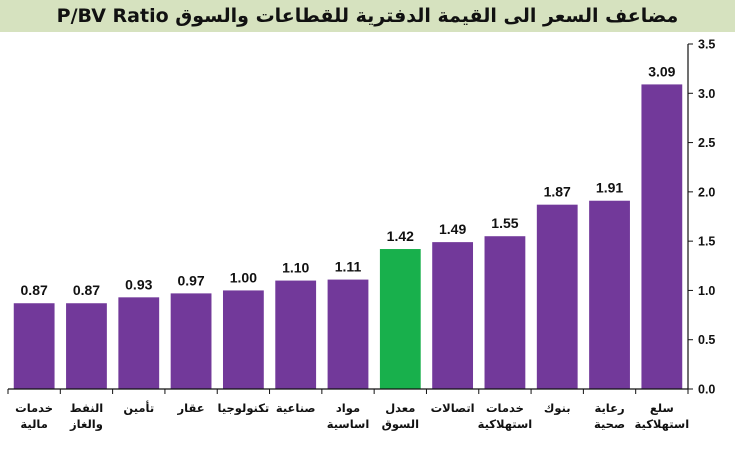  What do you see at coordinates (706, 45) in the screenshot?
I see `y-tick-label: 3.5` at bounding box center [706, 45].